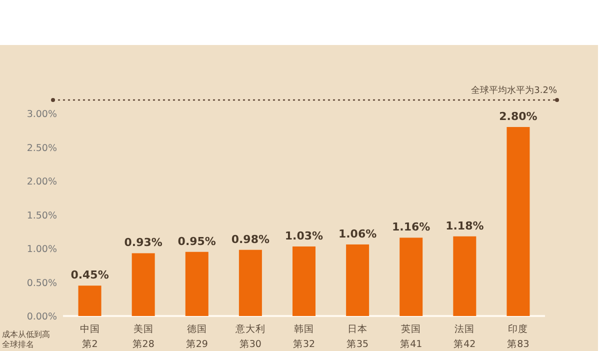  What do you see at coordinates (196, 329) in the screenshot?
I see `x-tick-label: 德国` at bounding box center [196, 329].